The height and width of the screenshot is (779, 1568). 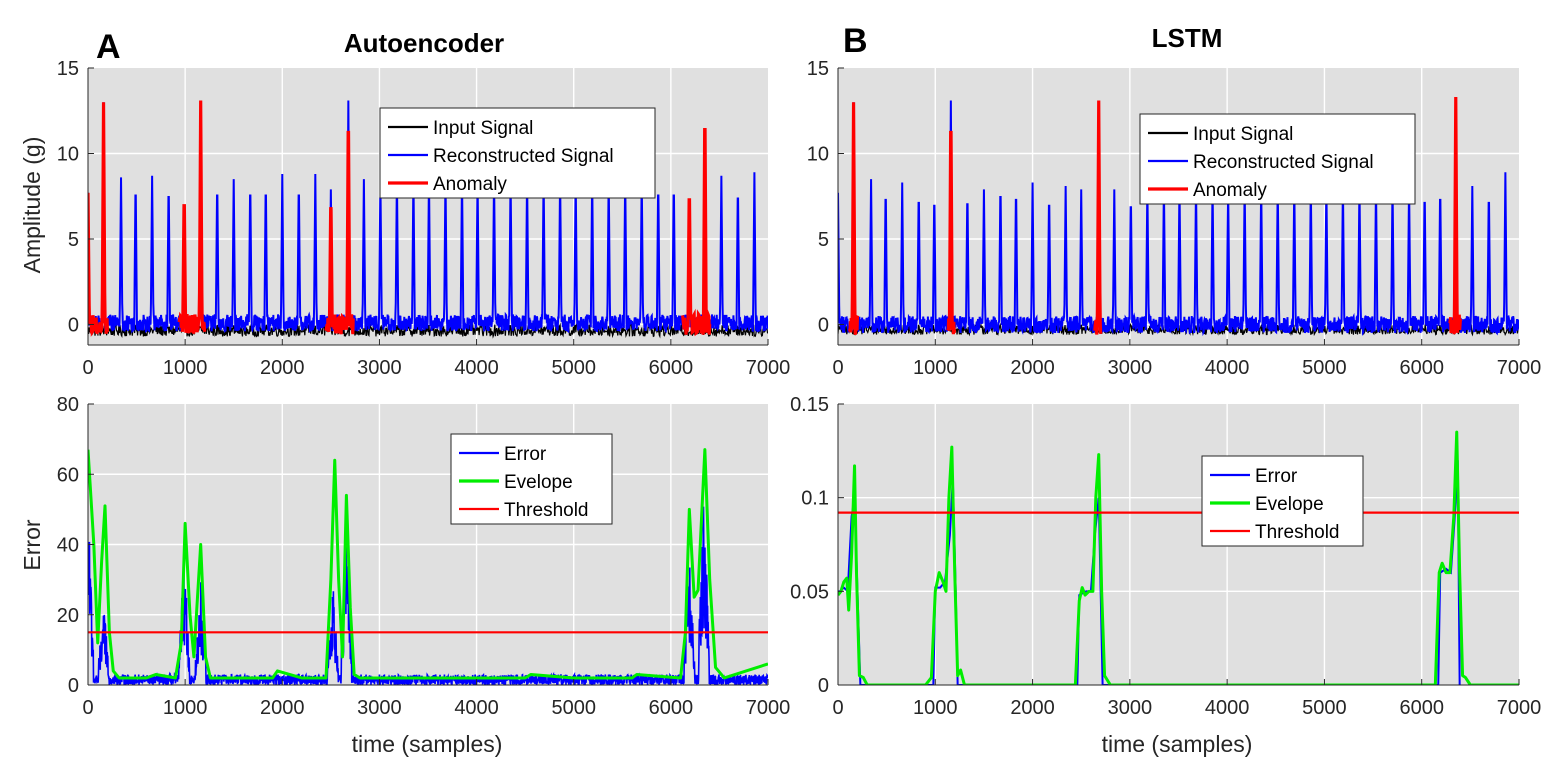 I want to click on y-tick-label: 0.05, so click(x=809, y=592).